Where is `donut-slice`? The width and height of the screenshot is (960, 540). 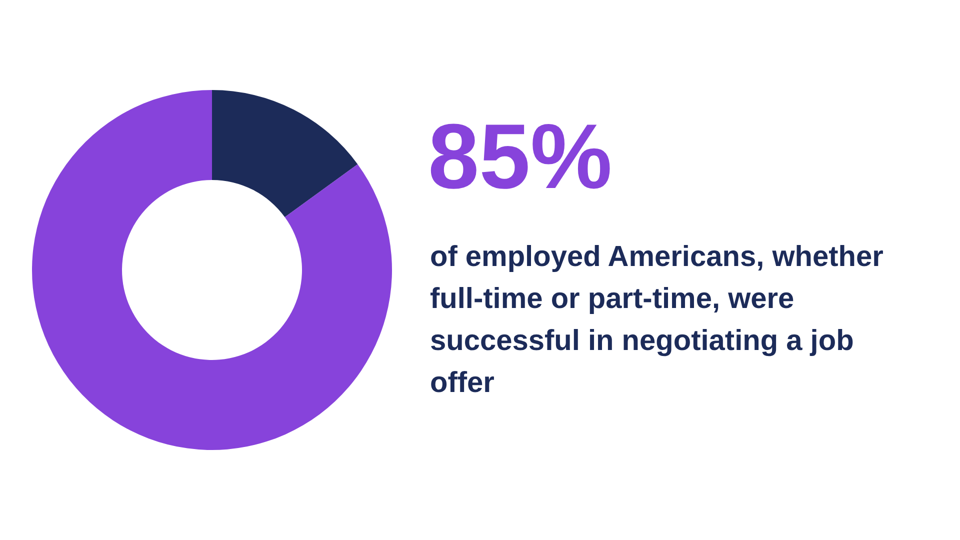 donut-slice is located at coordinates (285, 154).